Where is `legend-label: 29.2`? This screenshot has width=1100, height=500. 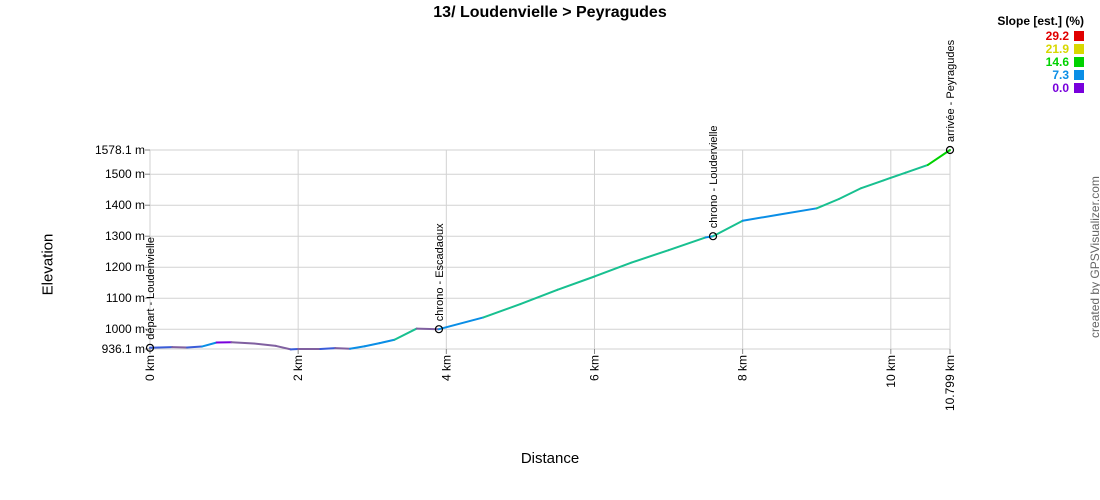 legend-label: 29.2 is located at coordinates (1057, 35).